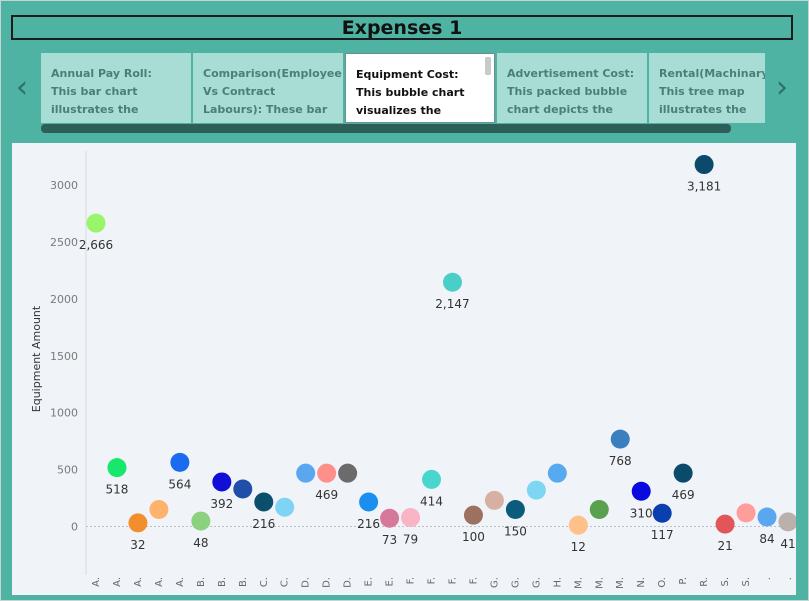 The image size is (809, 601). I want to click on data-label: 3,181, so click(704, 187).